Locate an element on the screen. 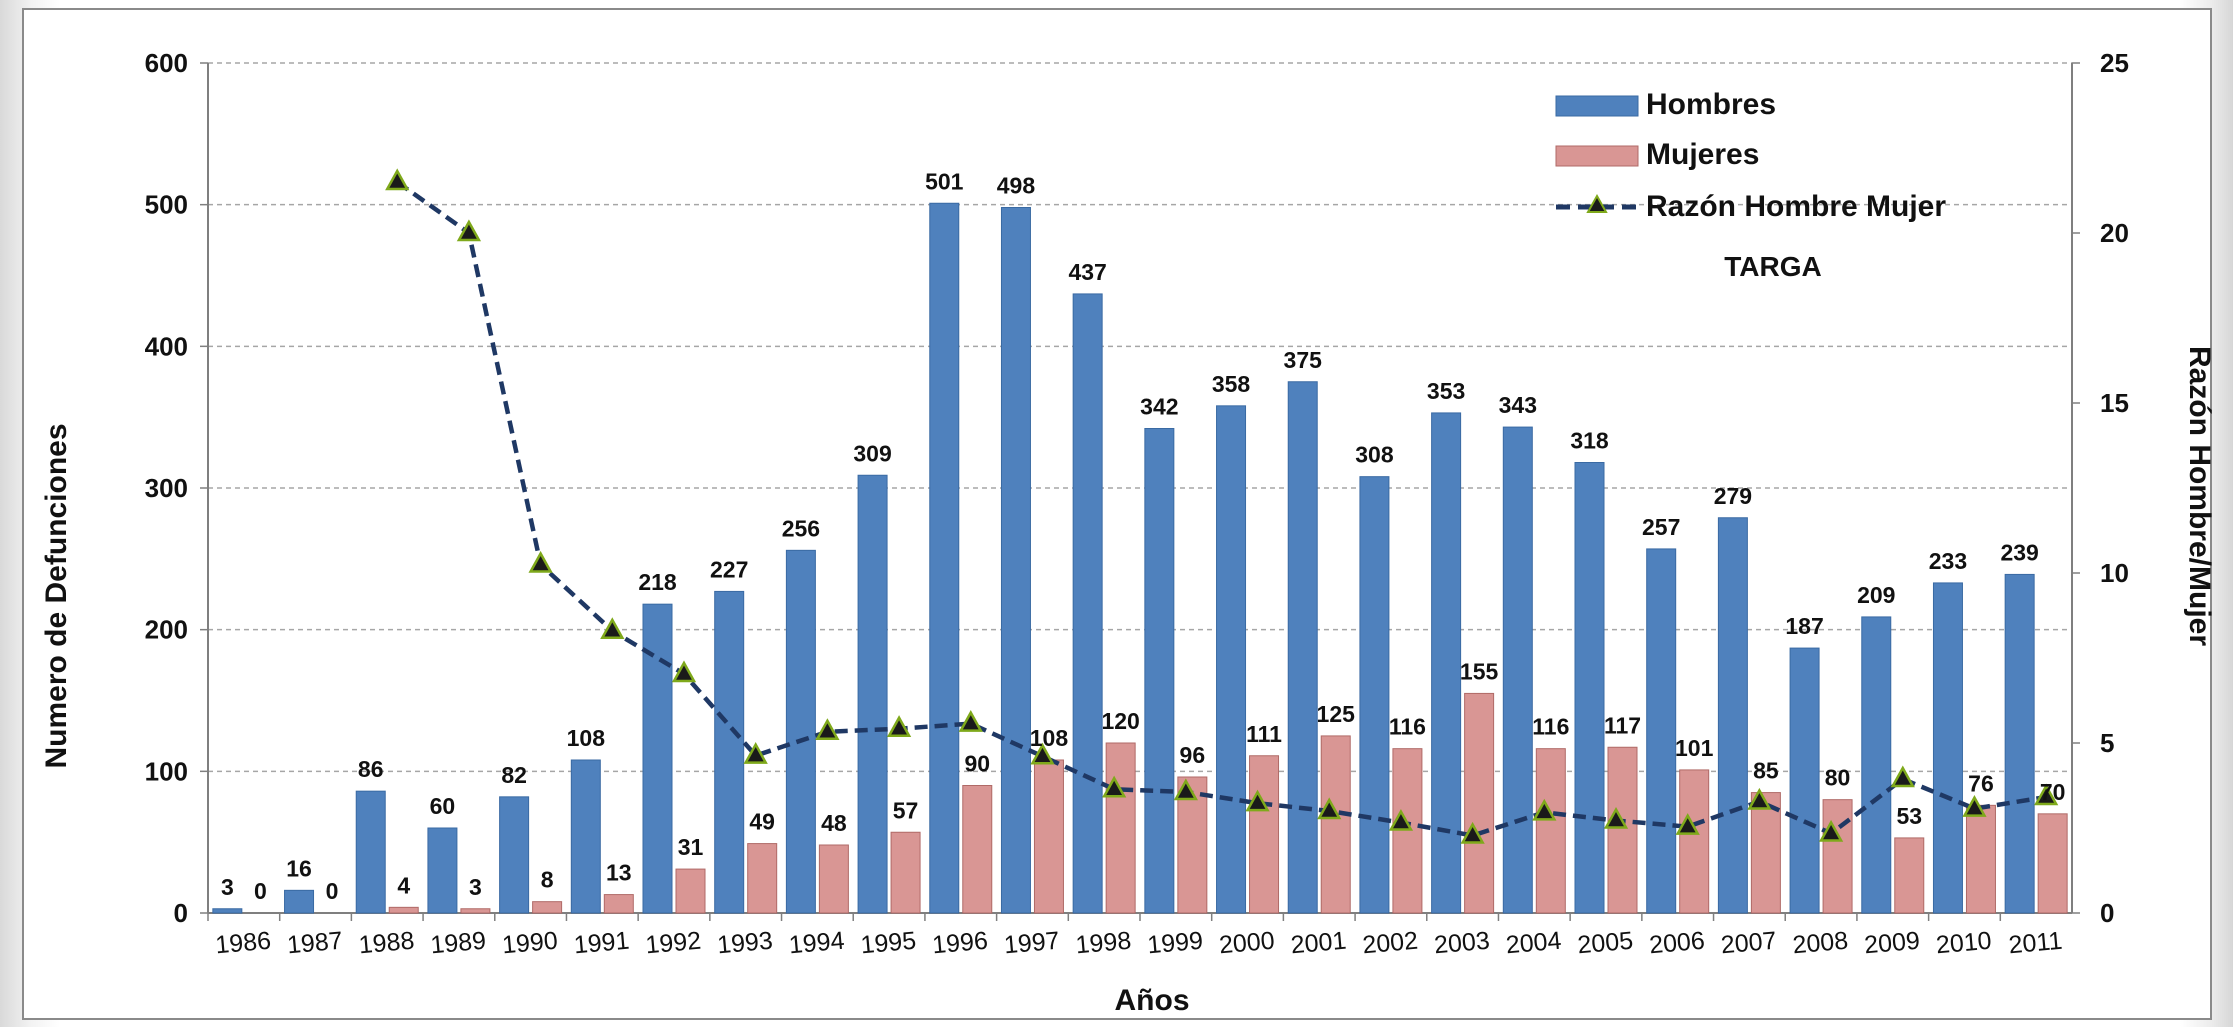  data-label-mujeres: 70 is located at coordinates (2053, 792).